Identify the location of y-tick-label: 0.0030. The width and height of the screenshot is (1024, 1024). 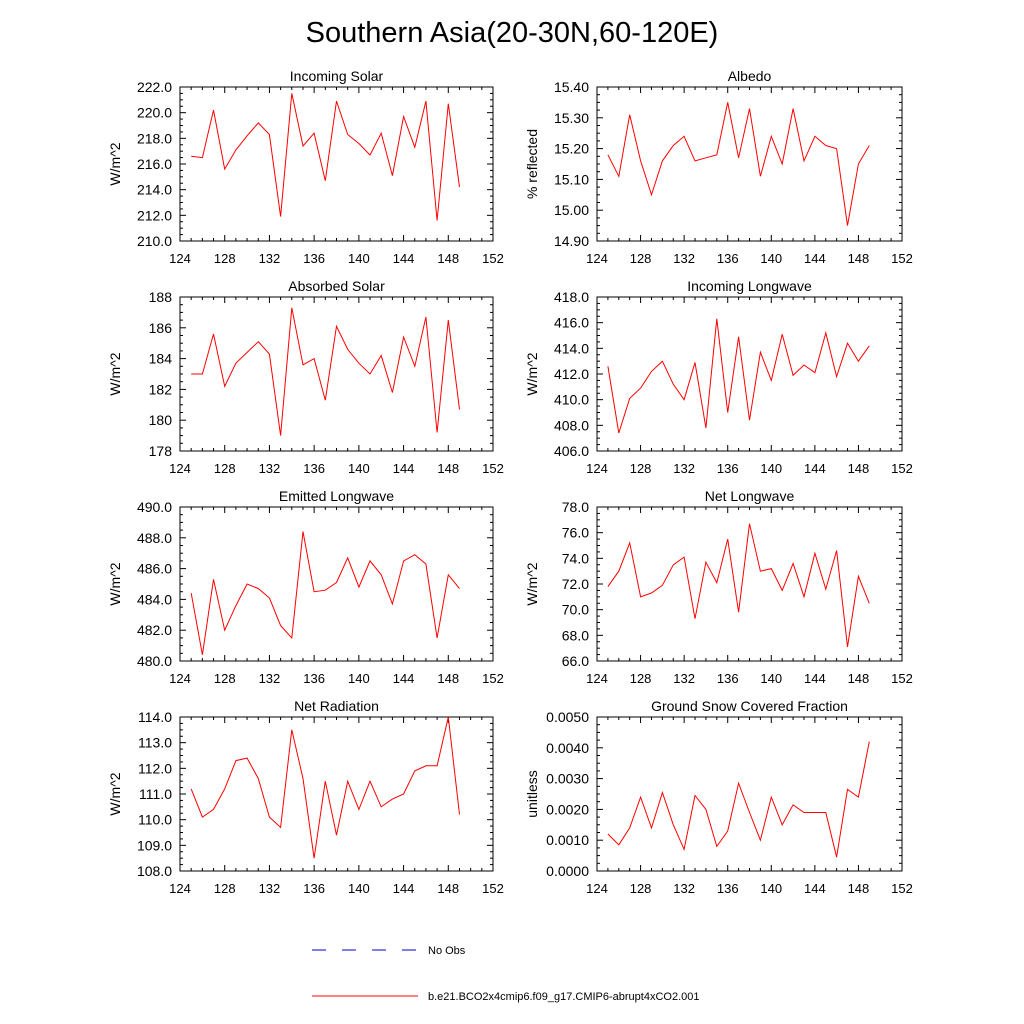
(567, 779).